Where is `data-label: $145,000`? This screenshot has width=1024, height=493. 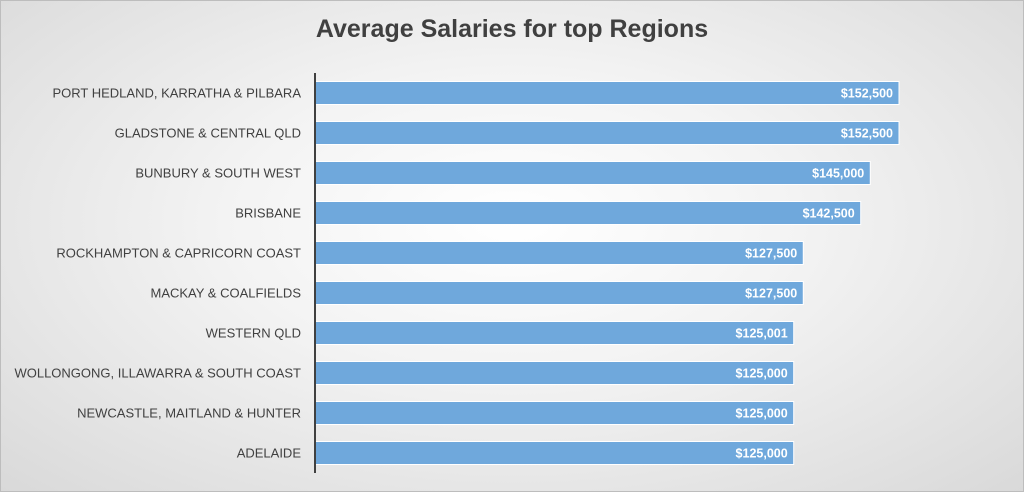
data-label: $145,000 is located at coordinates (838, 174).